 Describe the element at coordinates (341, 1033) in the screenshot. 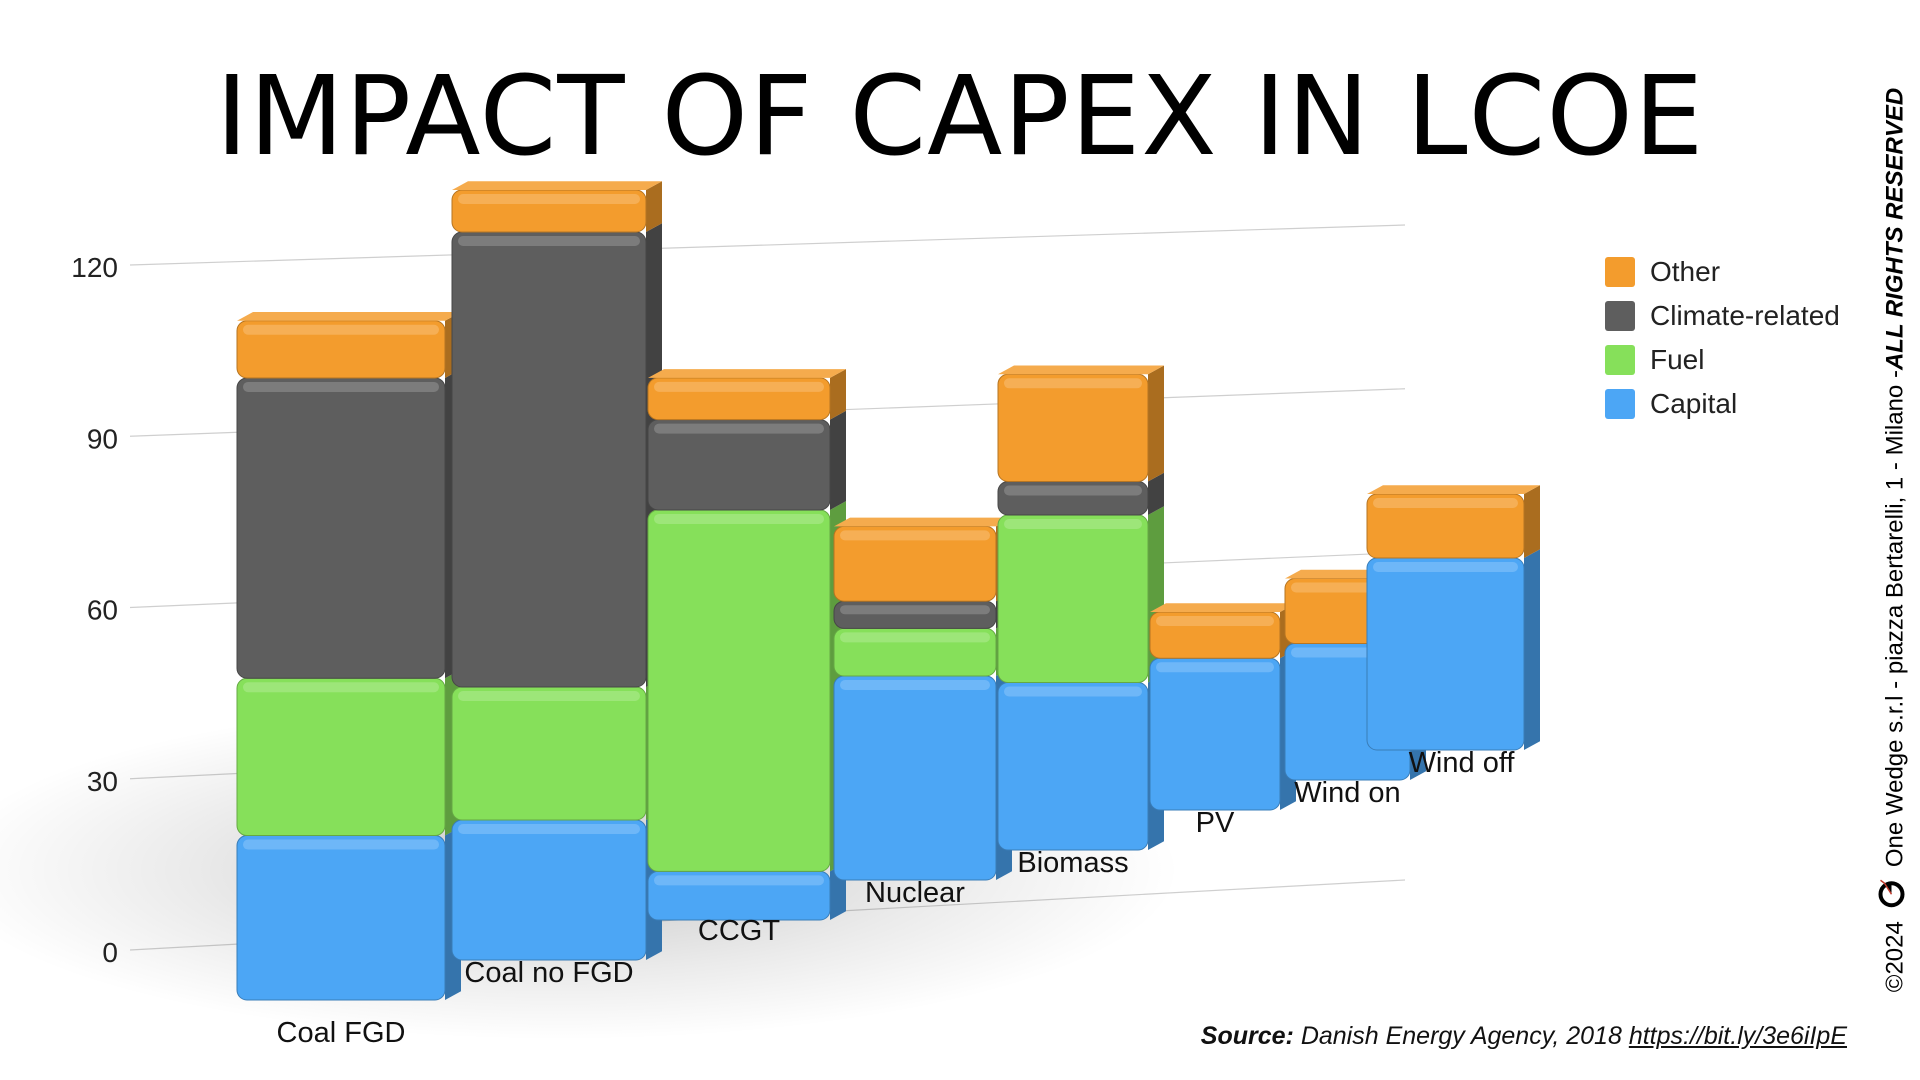

I see `x-tick-label: Coal FGD` at that location.